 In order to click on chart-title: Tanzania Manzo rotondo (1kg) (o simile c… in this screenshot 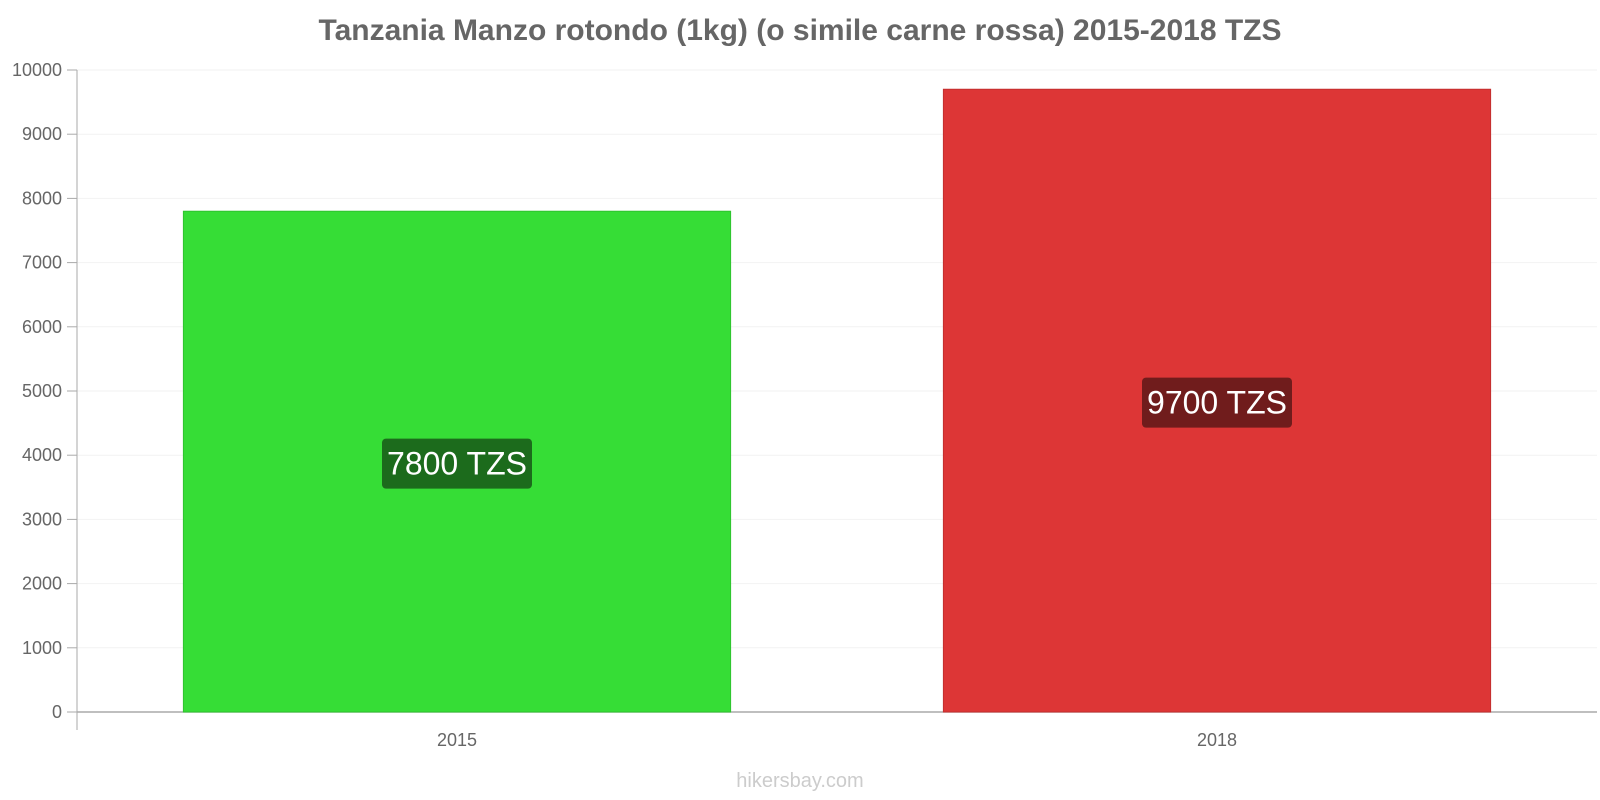, I will do `click(800, 30)`.